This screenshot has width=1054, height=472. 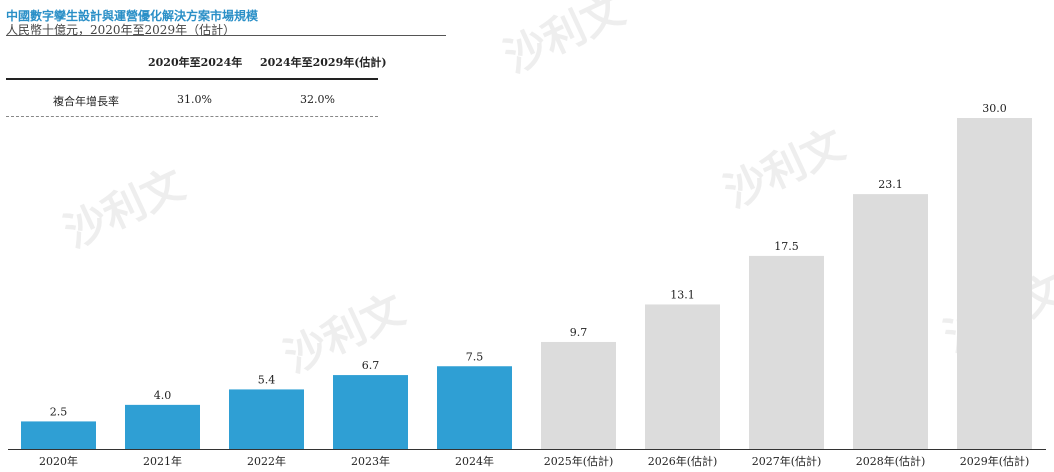 I want to click on cagr-header-period-2: 2024年至2029年(估計), so click(x=323, y=62).